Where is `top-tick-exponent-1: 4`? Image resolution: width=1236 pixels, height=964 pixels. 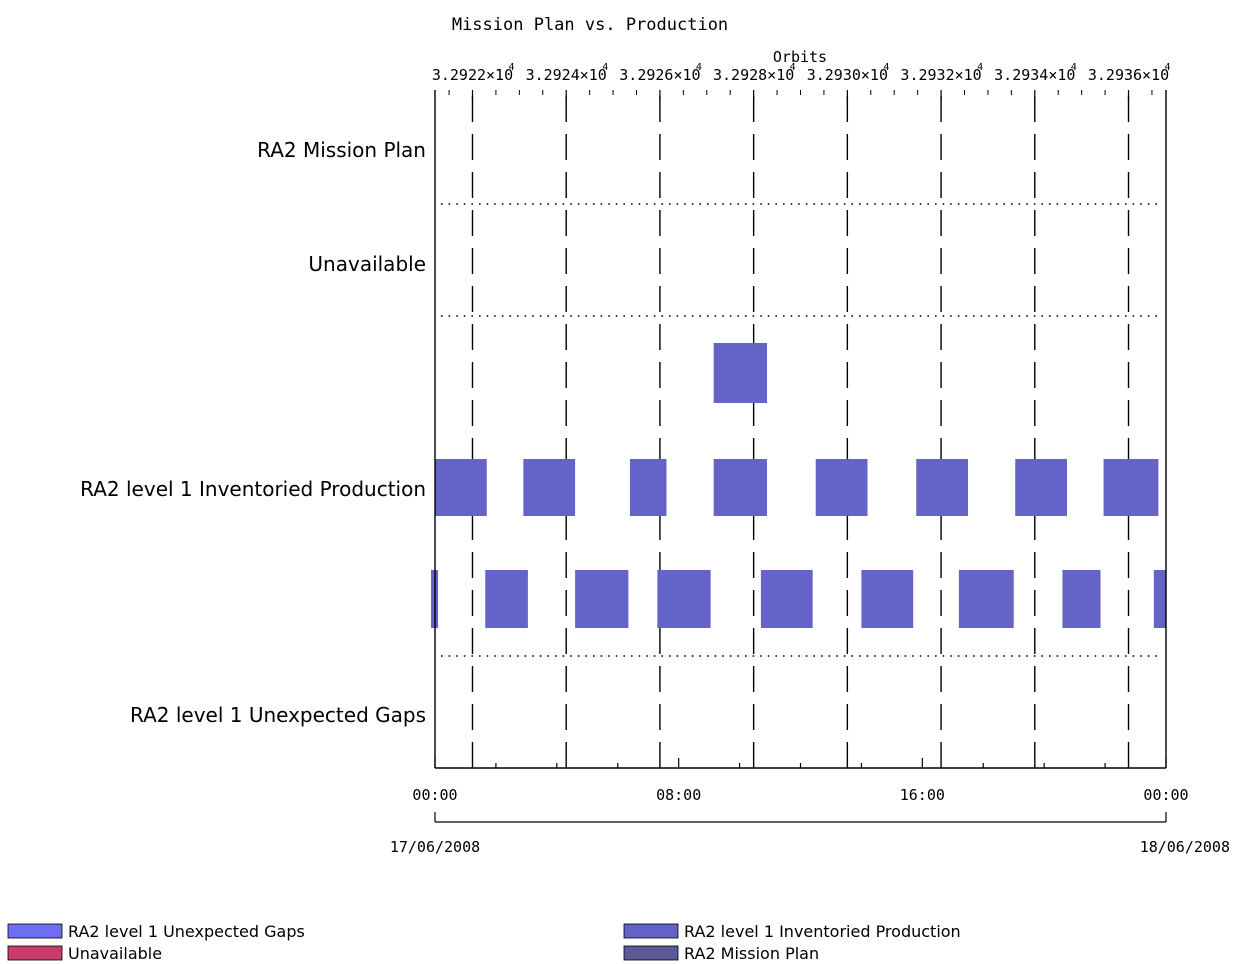 top-tick-exponent-1: 4 is located at coordinates (605, 67).